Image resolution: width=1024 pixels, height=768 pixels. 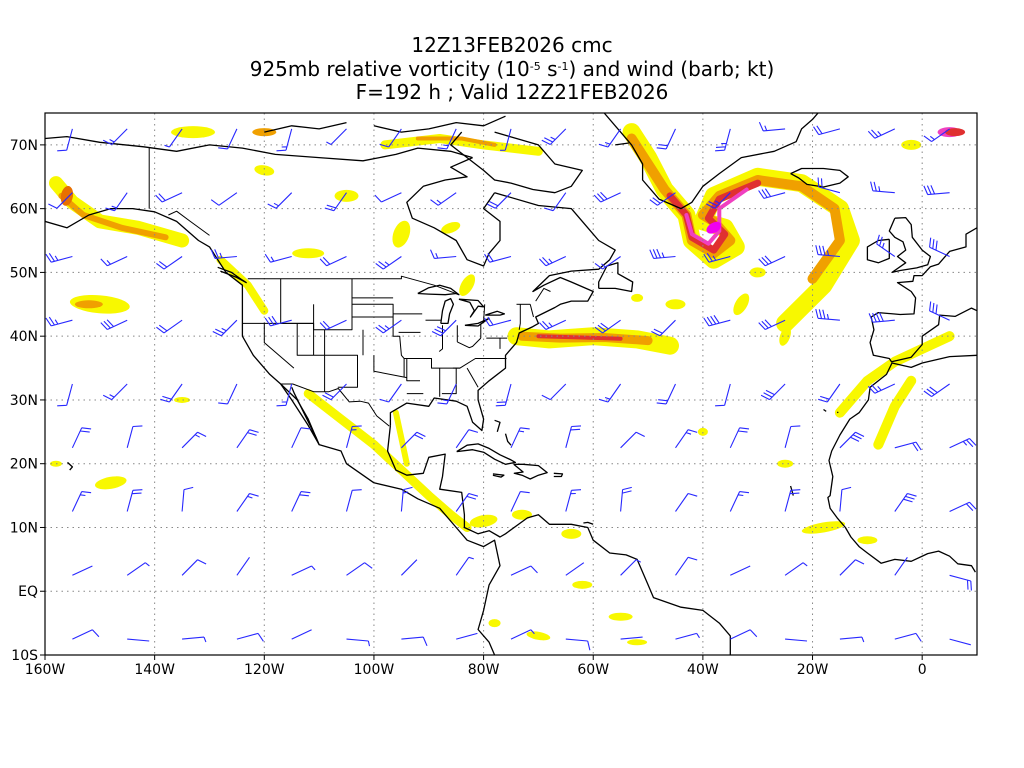 I want to click on y-tick-label: 40N, so click(x=24, y=337).